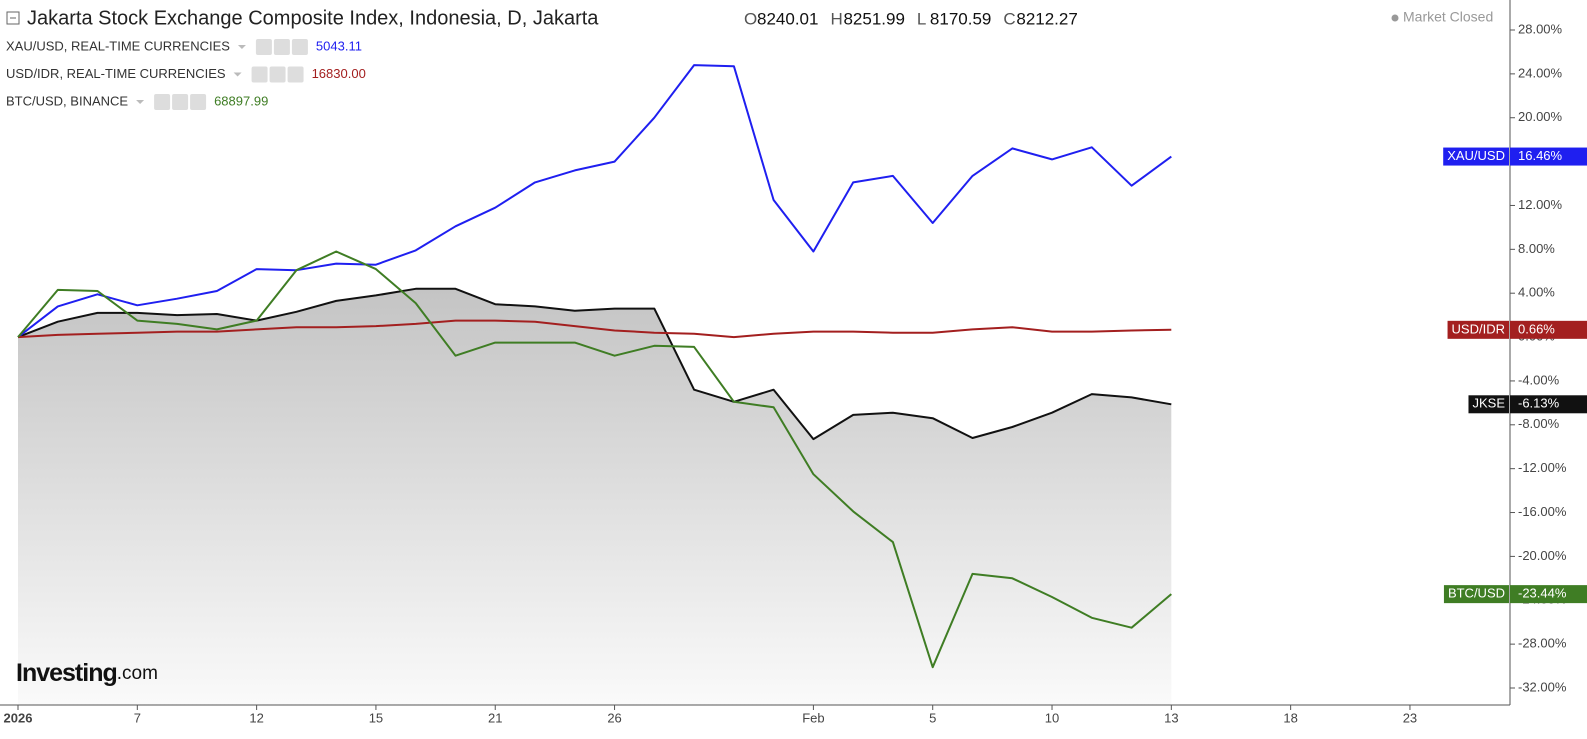  I want to click on y-tick-label: -32.00%, so click(1542, 686).